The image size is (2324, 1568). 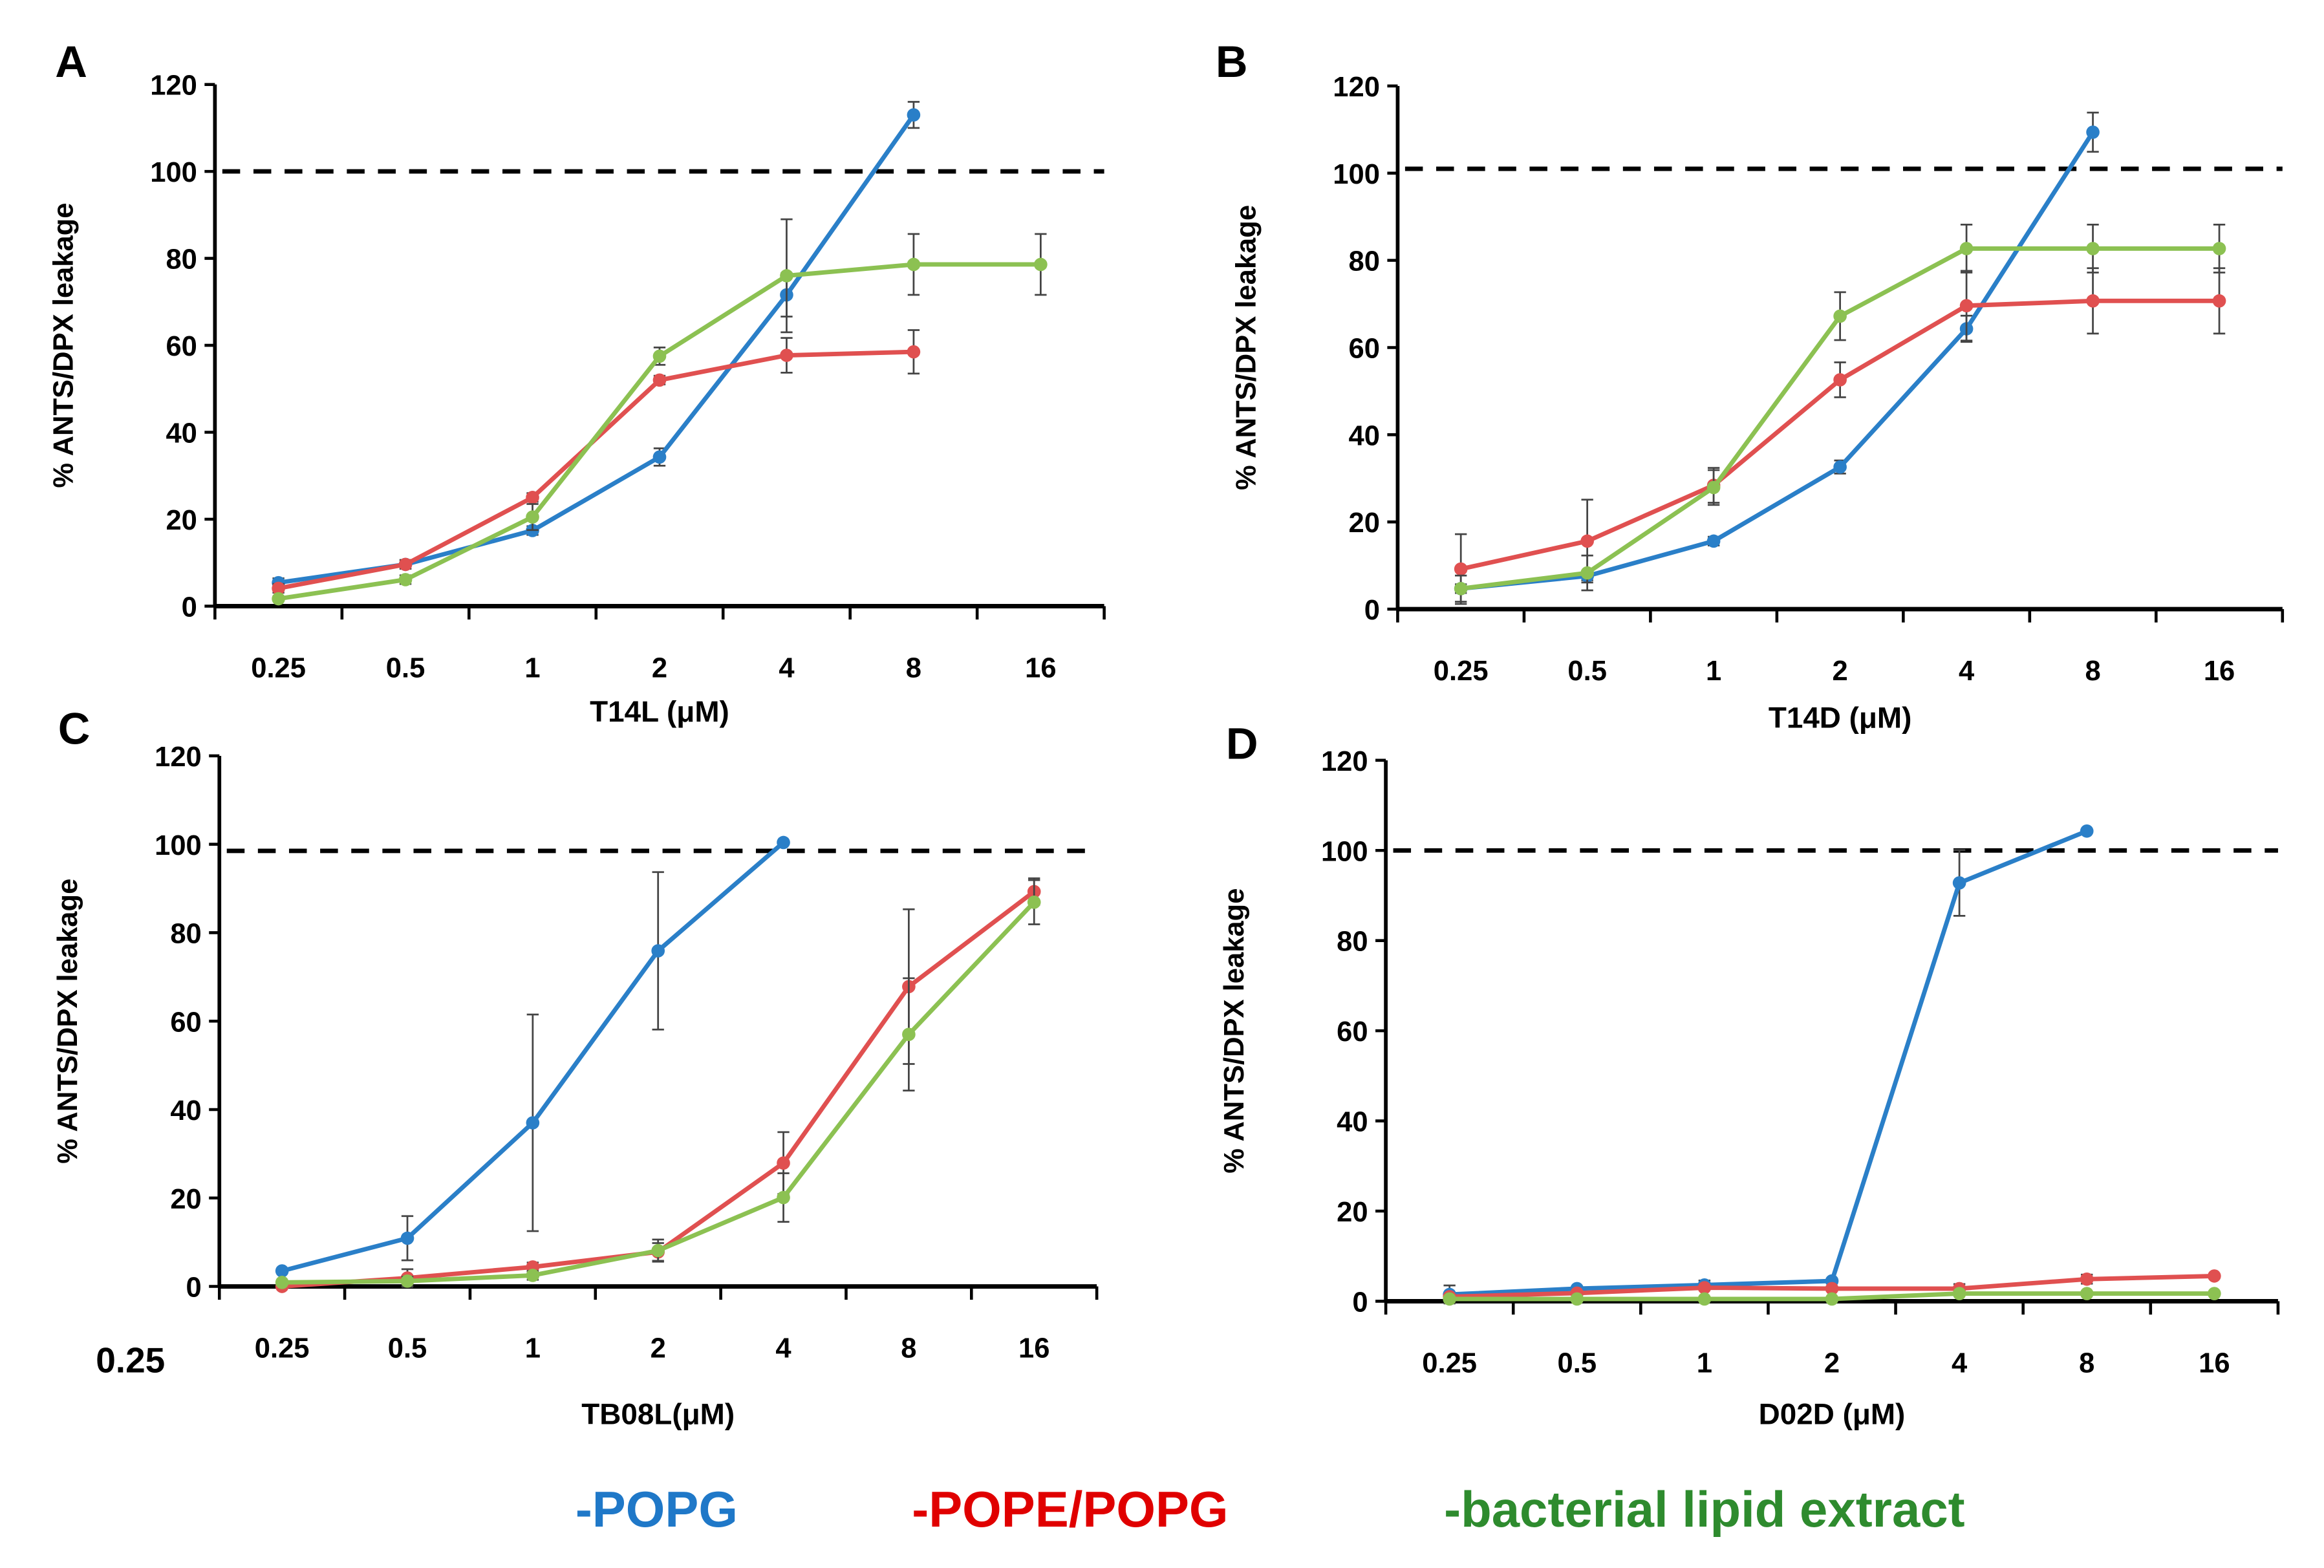 I want to click on stray-label: 0.25, so click(x=131, y=1360).